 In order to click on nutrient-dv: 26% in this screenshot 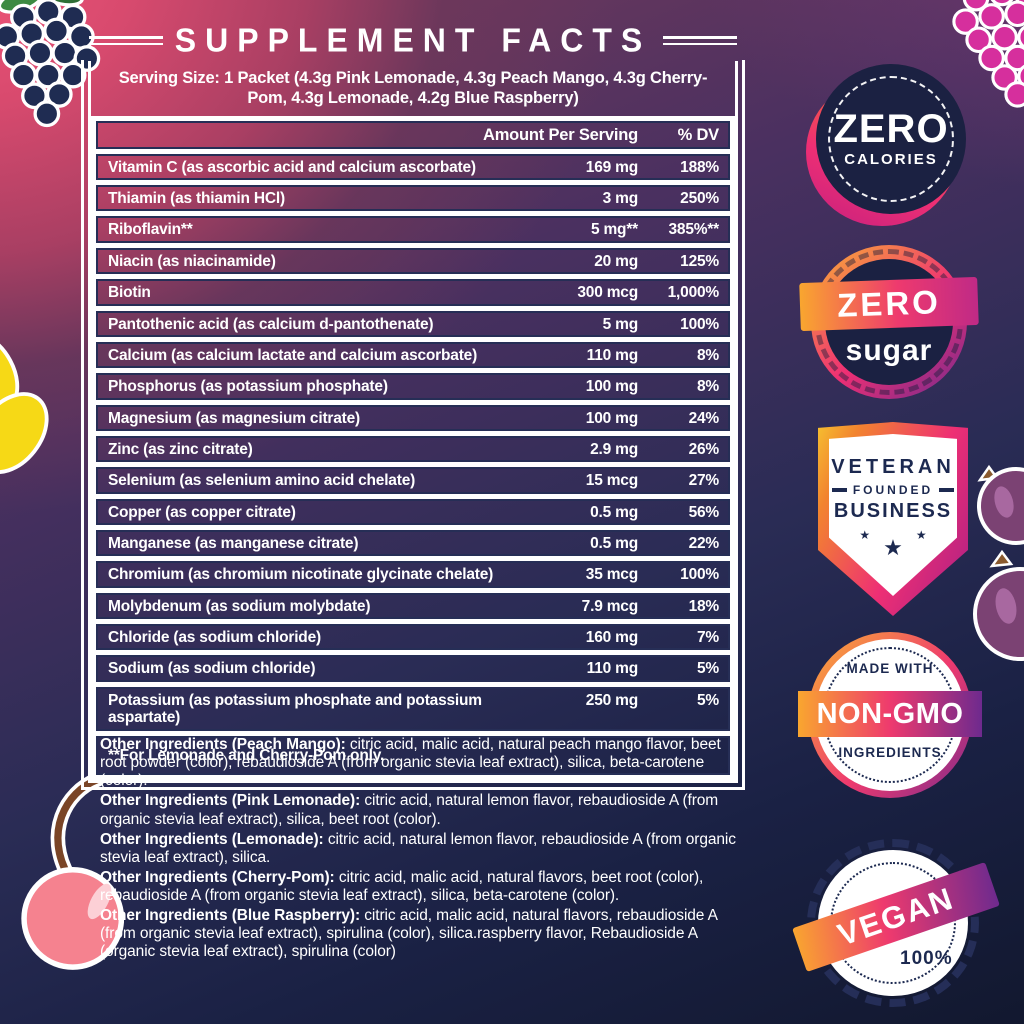, I will do `click(704, 449)`.